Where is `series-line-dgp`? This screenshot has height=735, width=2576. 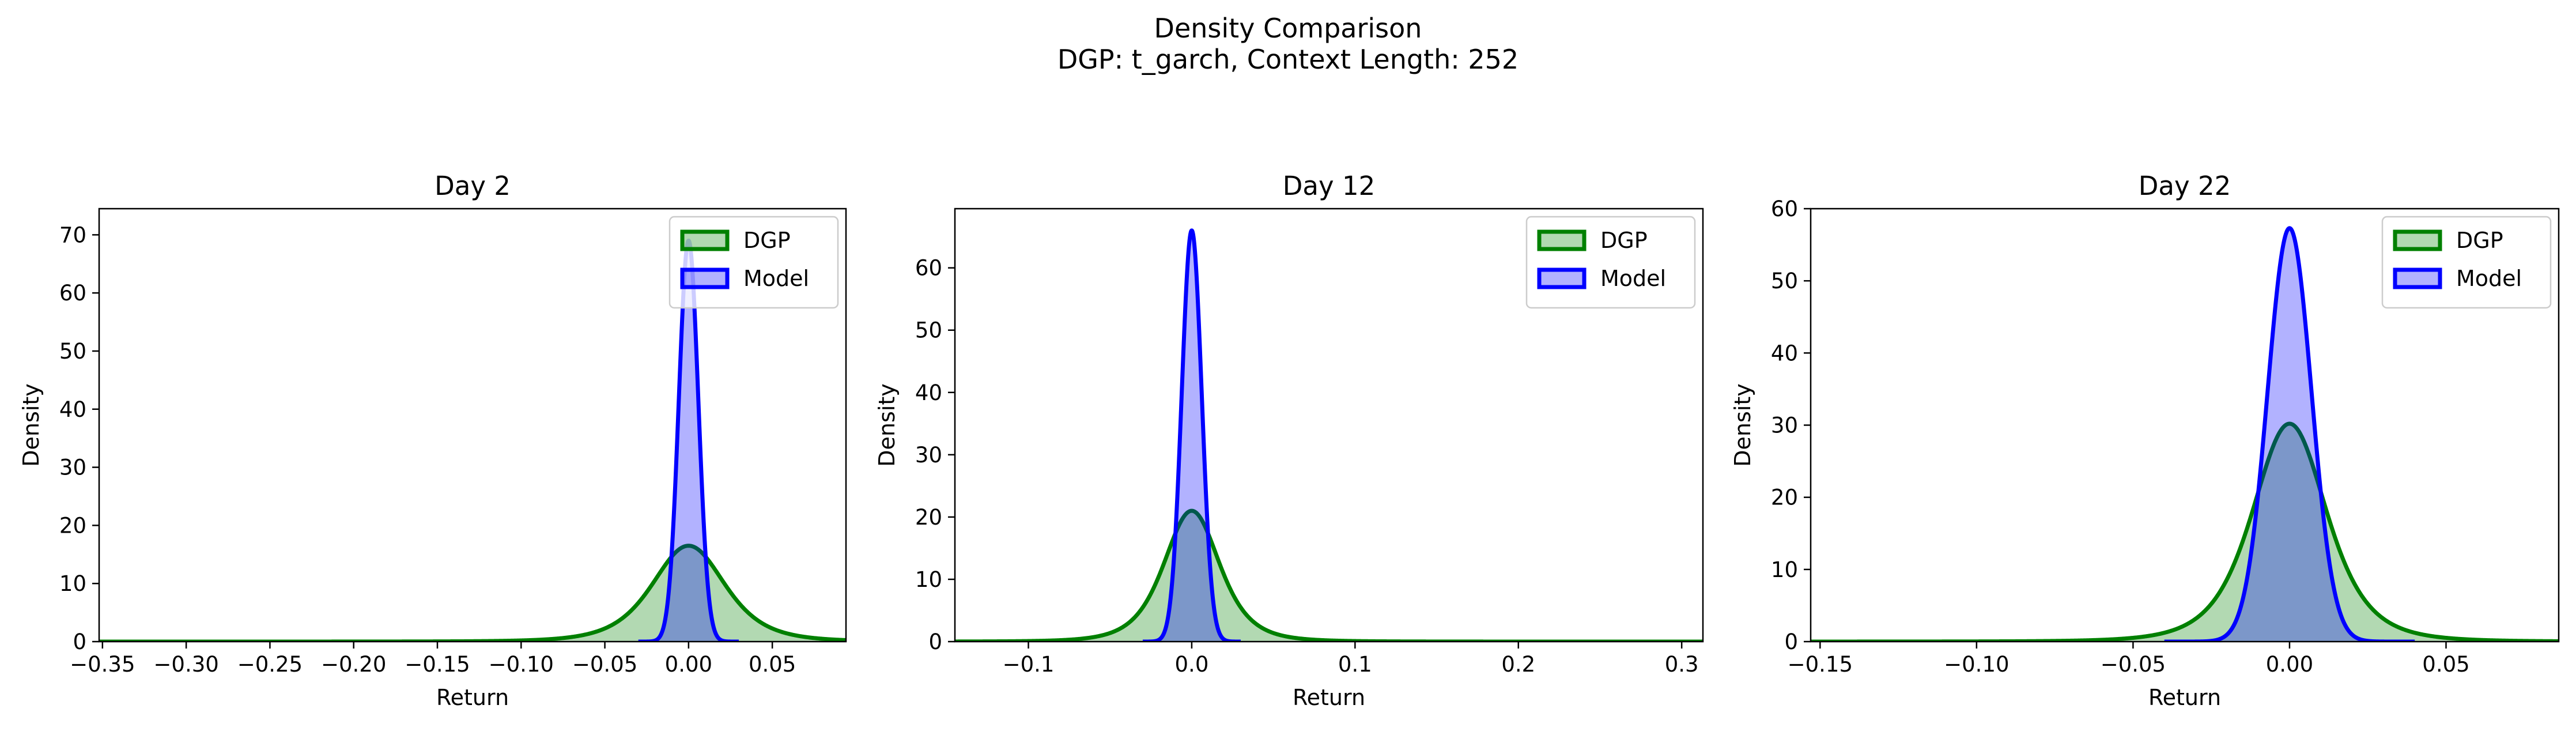 series-line-dgp is located at coordinates (2185, 531).